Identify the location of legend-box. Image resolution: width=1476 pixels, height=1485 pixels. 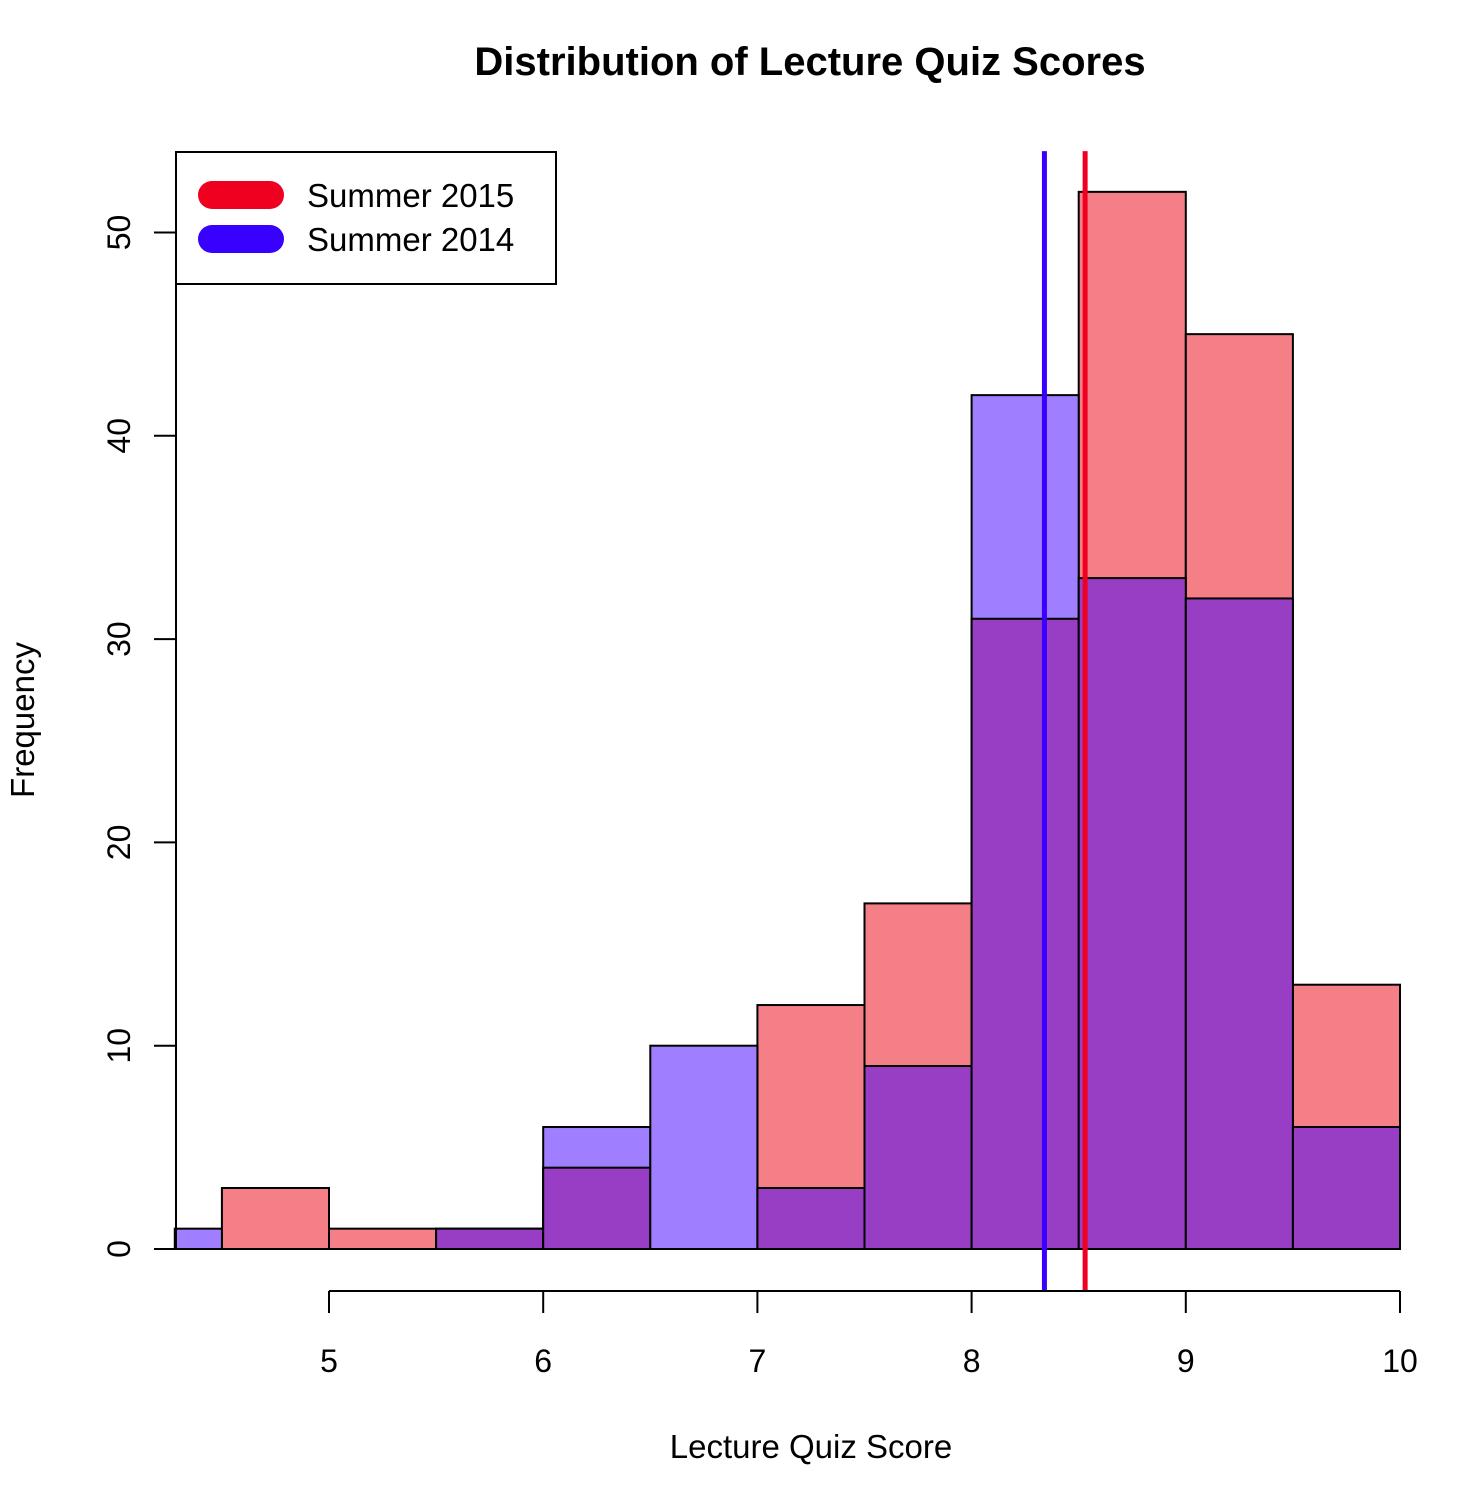
(366, 218).